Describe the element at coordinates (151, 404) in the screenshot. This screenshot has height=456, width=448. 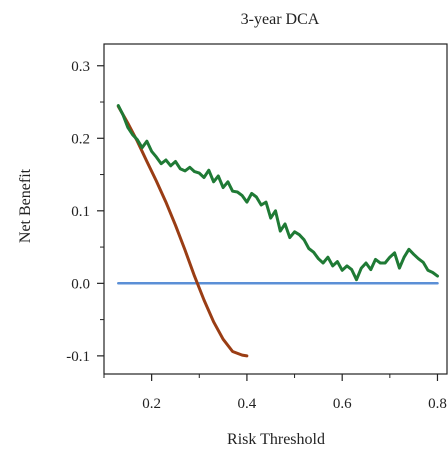
I see `x-tick-label: 0.2` at that location.